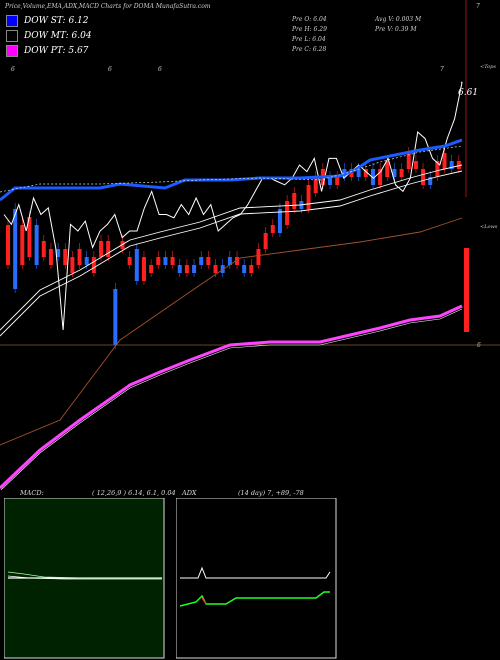  Describe the element at coordinates (309, 39) in the screenshot. I see `stat-low: Pre L: 6.04` at that location.